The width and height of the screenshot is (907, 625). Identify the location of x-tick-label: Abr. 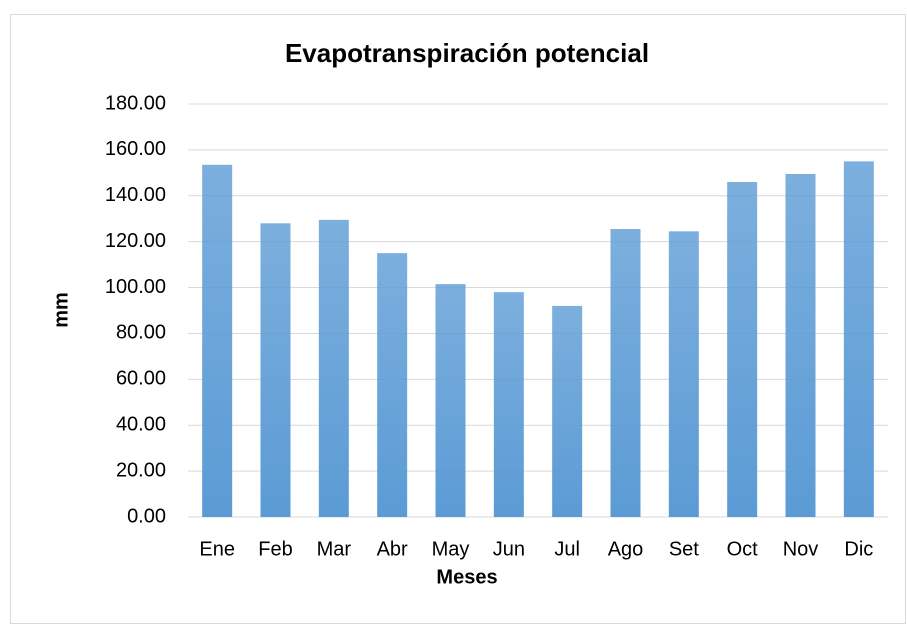
(392, 549).